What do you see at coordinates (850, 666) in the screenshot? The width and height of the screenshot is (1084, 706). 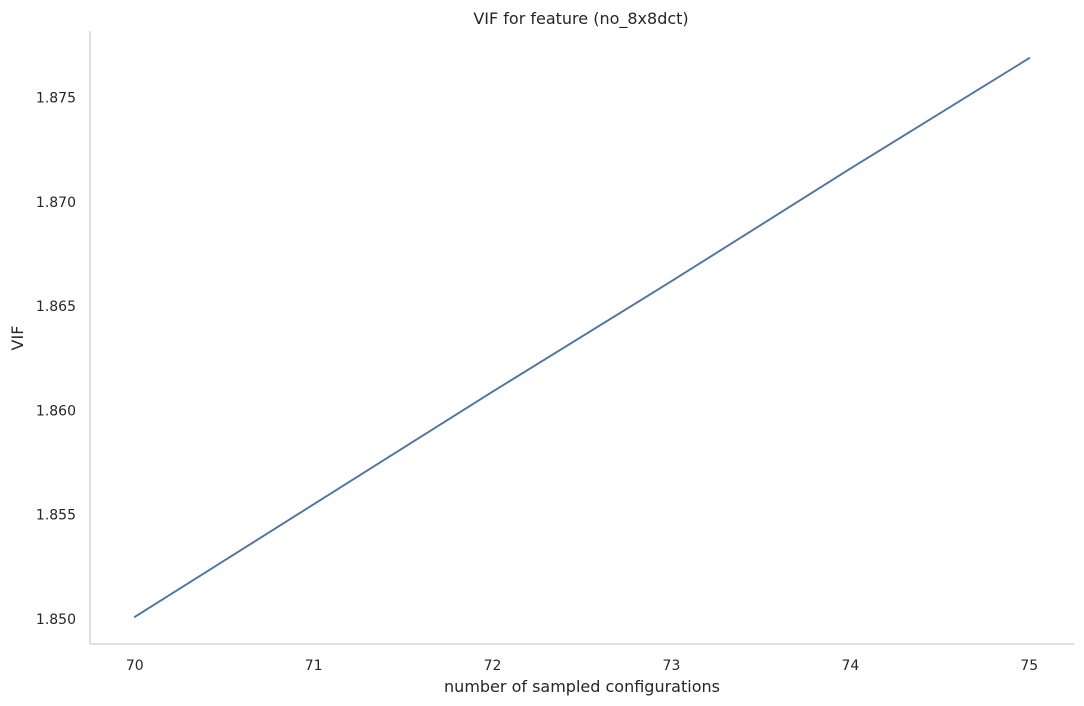 I see `x-tick-label: 74` at bounding box center [850, 666].